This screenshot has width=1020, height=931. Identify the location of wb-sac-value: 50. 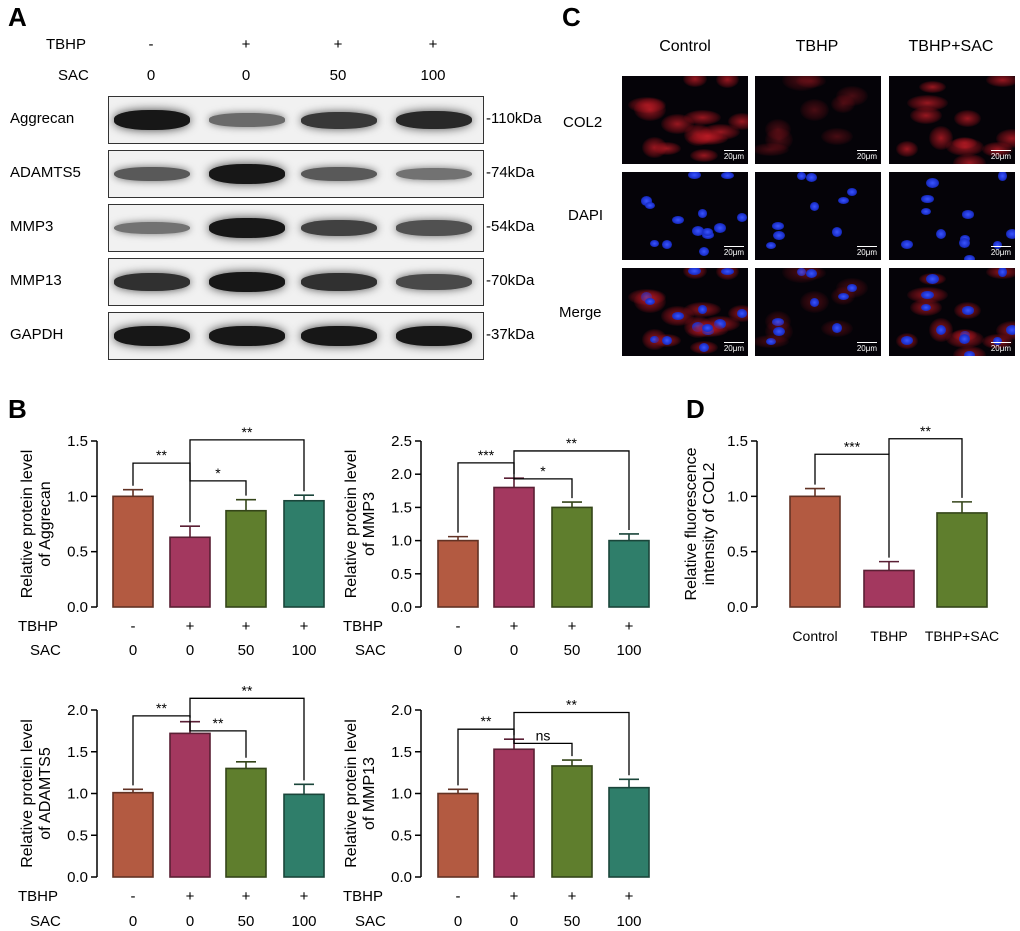
(338, 75).